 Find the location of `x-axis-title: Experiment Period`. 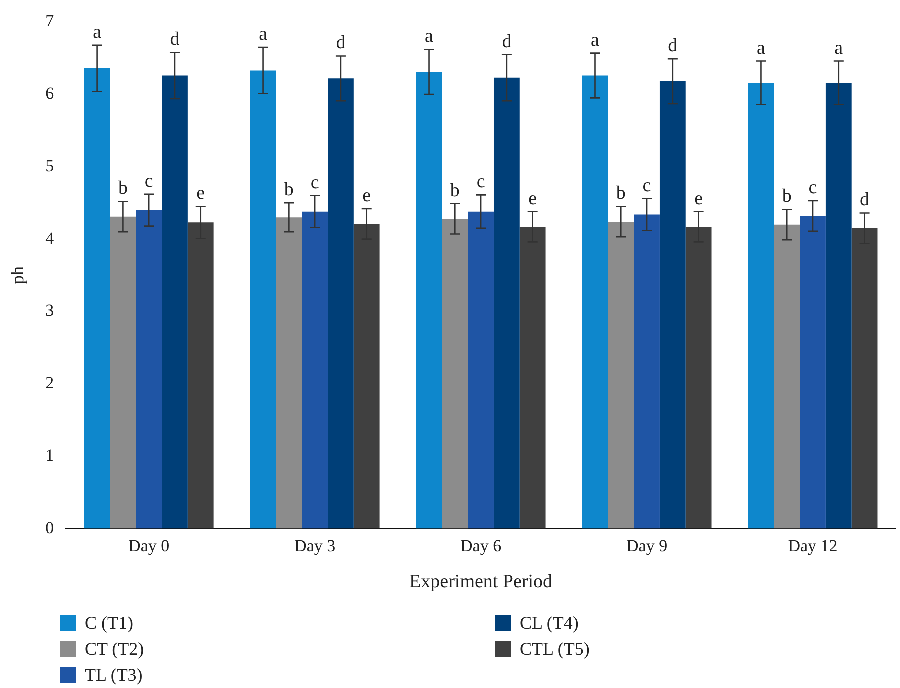

x-axis-title: Experiment Period is located at coordinates (482, 582).